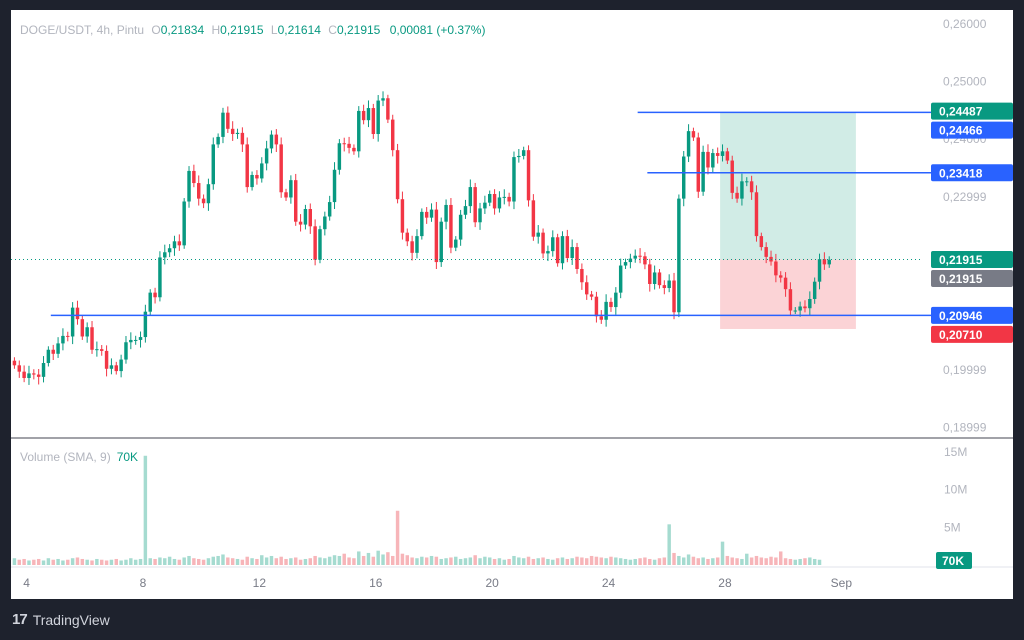  What do you see at coordinates (725, 583) in the screenshot?
I see `time-tick-label: 28` at bounding box center [725, 583].